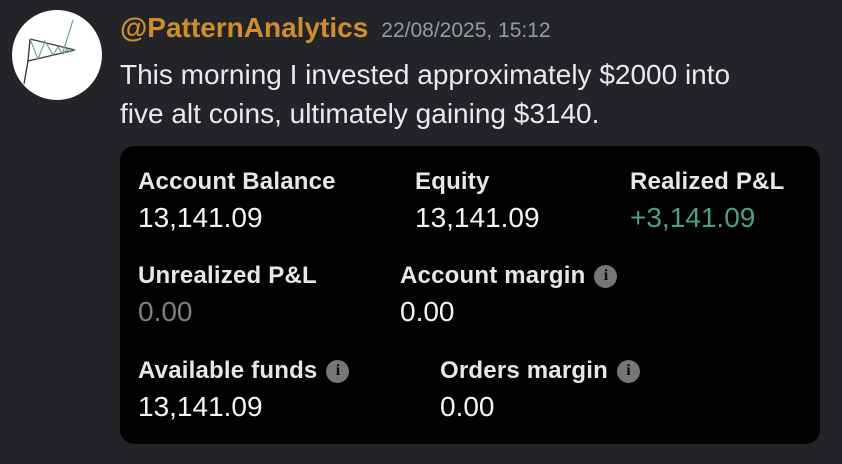  What do you see at coordinates (237, 181) in the screenshot?
I see `stat-label: Account Balance` at bounding box center [237, 181].